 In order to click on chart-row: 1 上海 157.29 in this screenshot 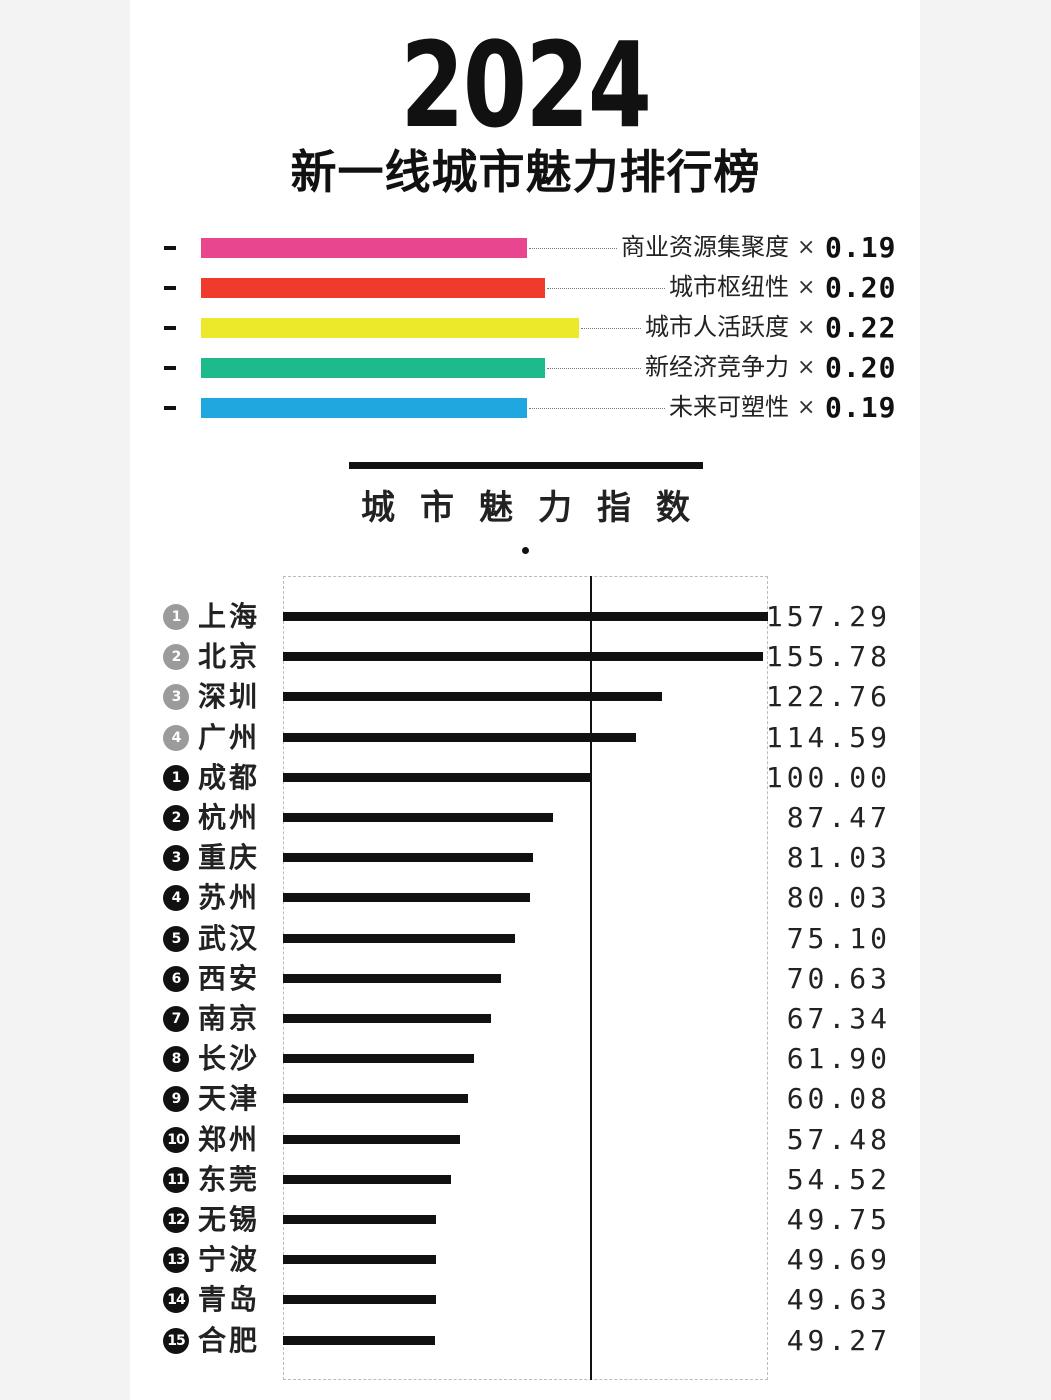, I will do `click(525, 617)`.